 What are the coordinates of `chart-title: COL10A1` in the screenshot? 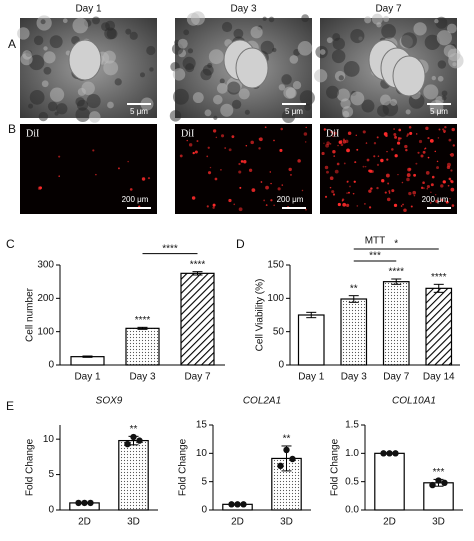 It's located at (414, 401).